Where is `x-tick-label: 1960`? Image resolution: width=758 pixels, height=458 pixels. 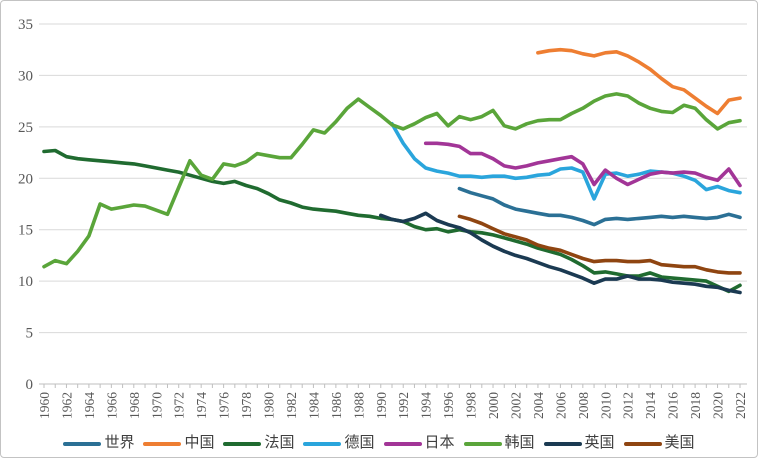 x-tick-label: 1960 is located at coordinates (44, 405).